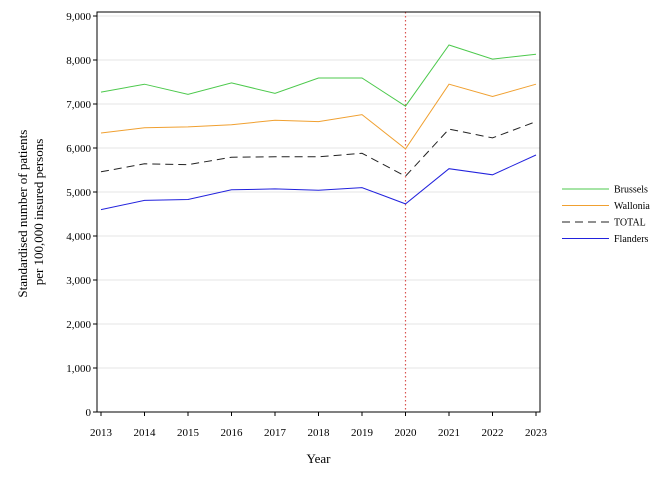 Image resolution: width=672 pixels, height=480 pixels. What do you see at coordinates (78, 369) in the screenshot?
I see `y-tick-label: 1,000` at bounding box center [78, 369].